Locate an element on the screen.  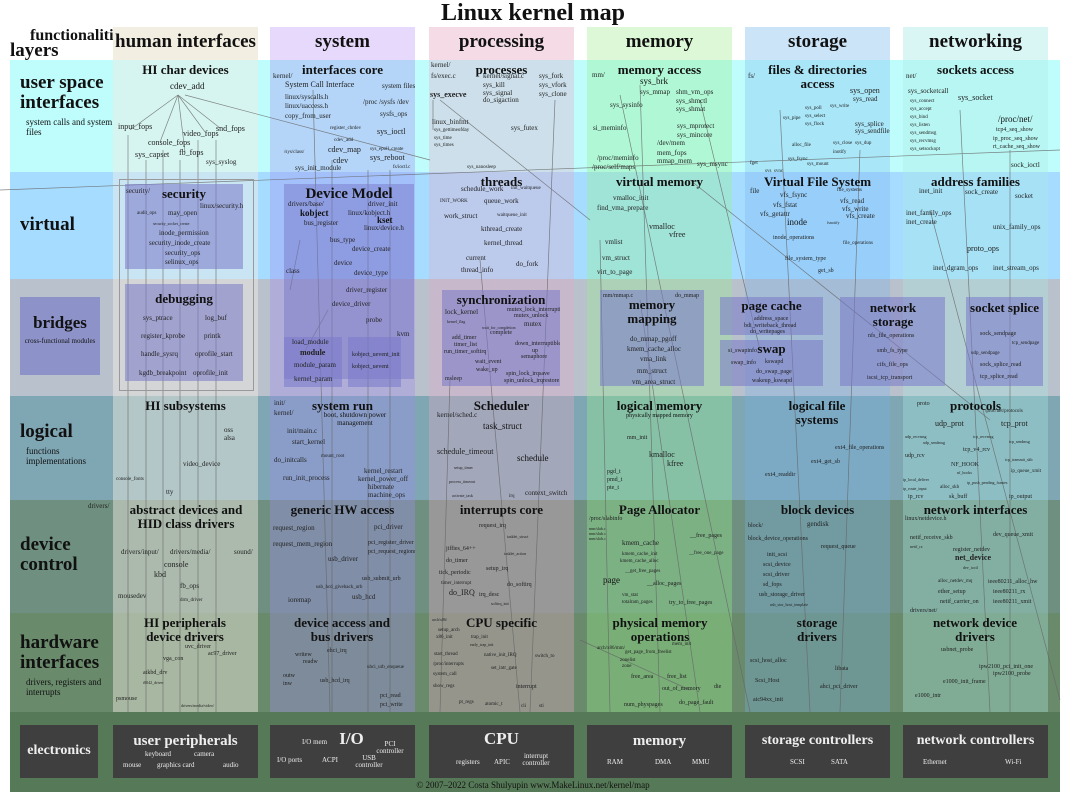
cell-item: atkbd_drv is located at coordinates (155, 673).